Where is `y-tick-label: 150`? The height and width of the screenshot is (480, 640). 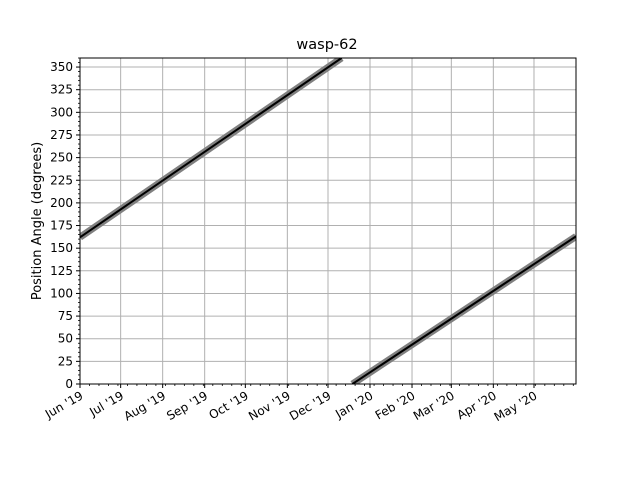
y-tick-label: 150 is located at coordinates (61, 248).